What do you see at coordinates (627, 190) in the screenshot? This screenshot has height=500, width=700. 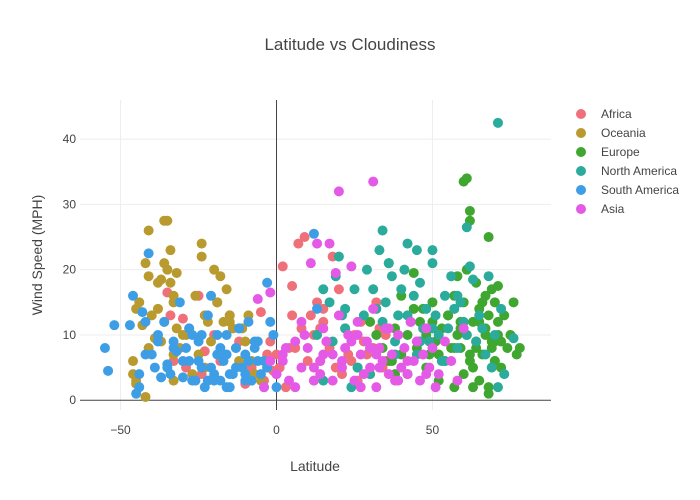 I see `legend-item: South America` at bounding box center [627, 190].